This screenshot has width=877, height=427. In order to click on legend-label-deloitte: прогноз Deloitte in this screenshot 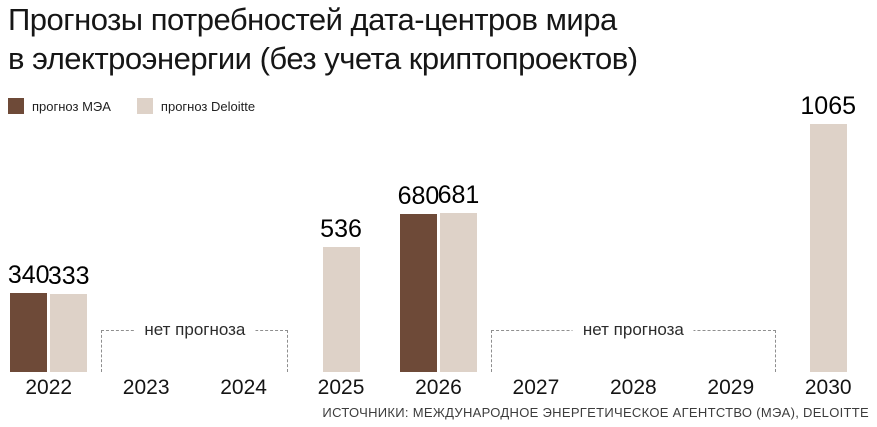, I will do `click(208, 106)`.